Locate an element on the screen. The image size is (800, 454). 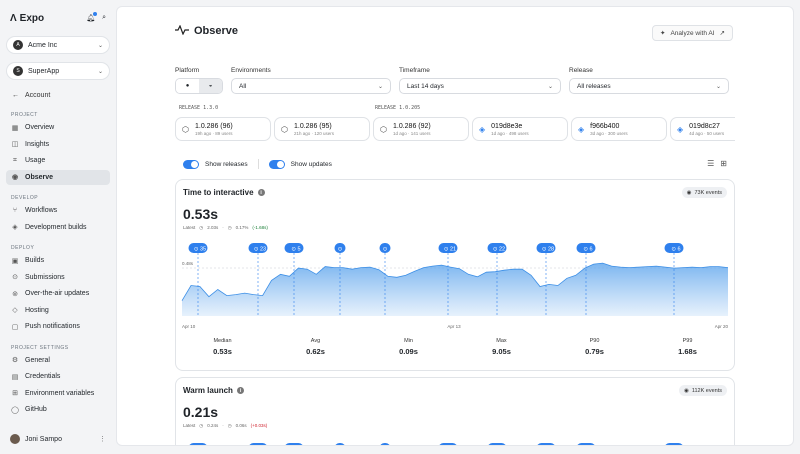
chevron-down-icon: ⌄ is located at coordinates (718, 86).